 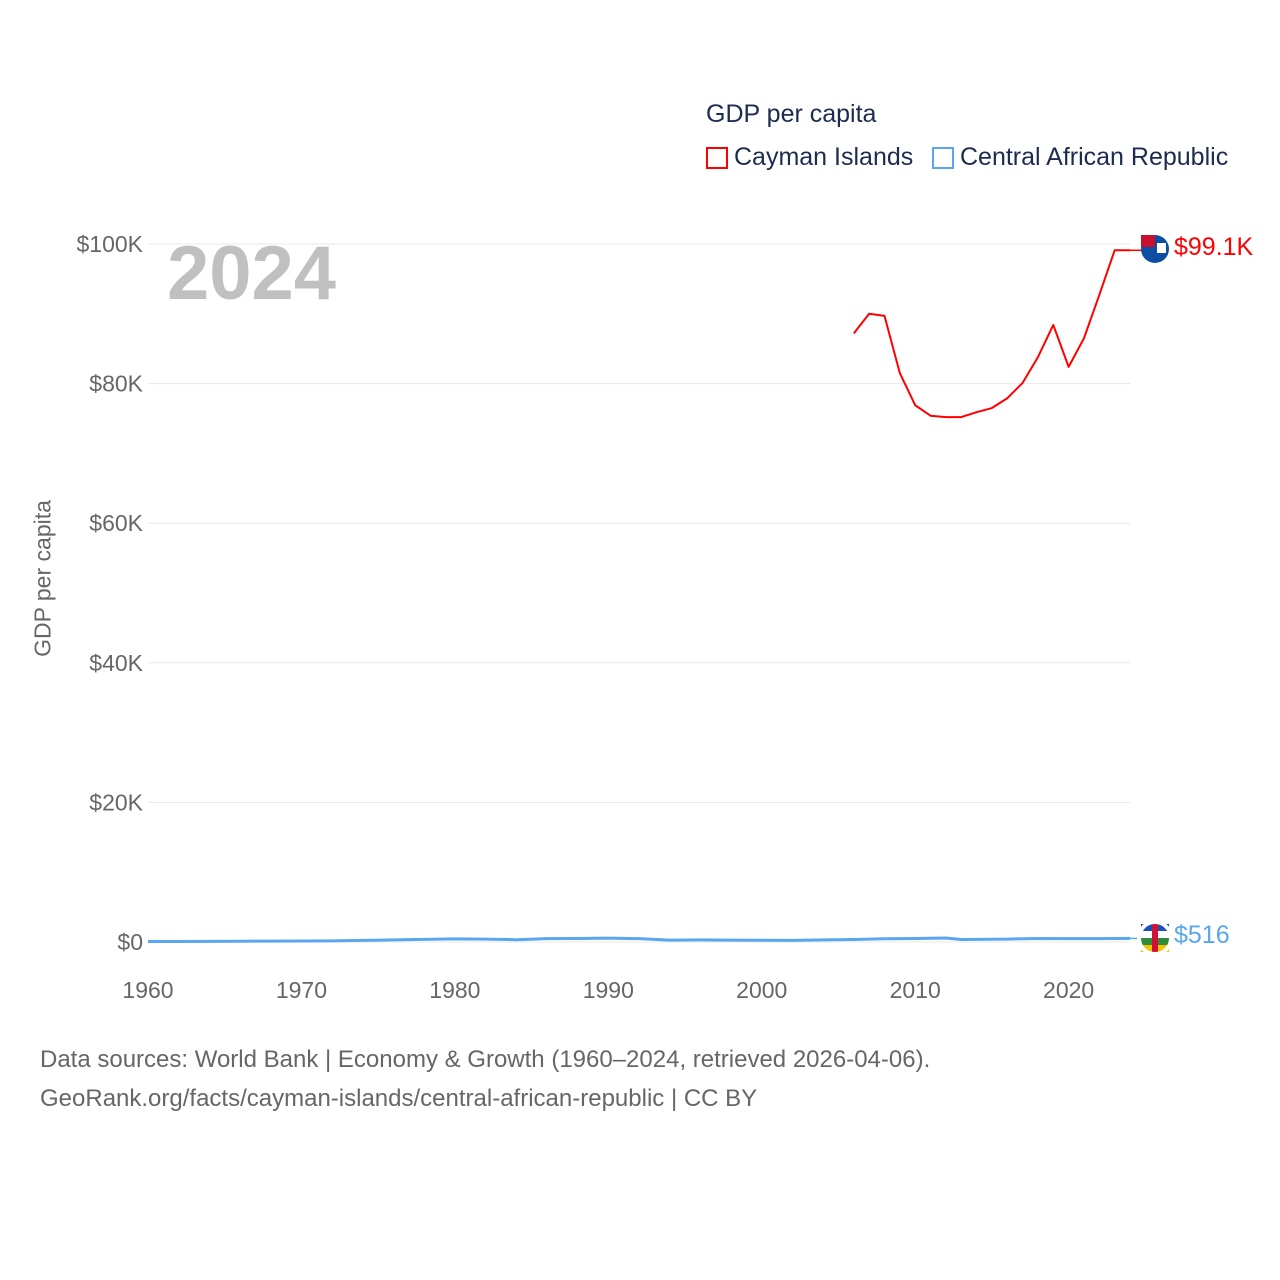 I want to click on series-line-car, so click(x=639, y=940).